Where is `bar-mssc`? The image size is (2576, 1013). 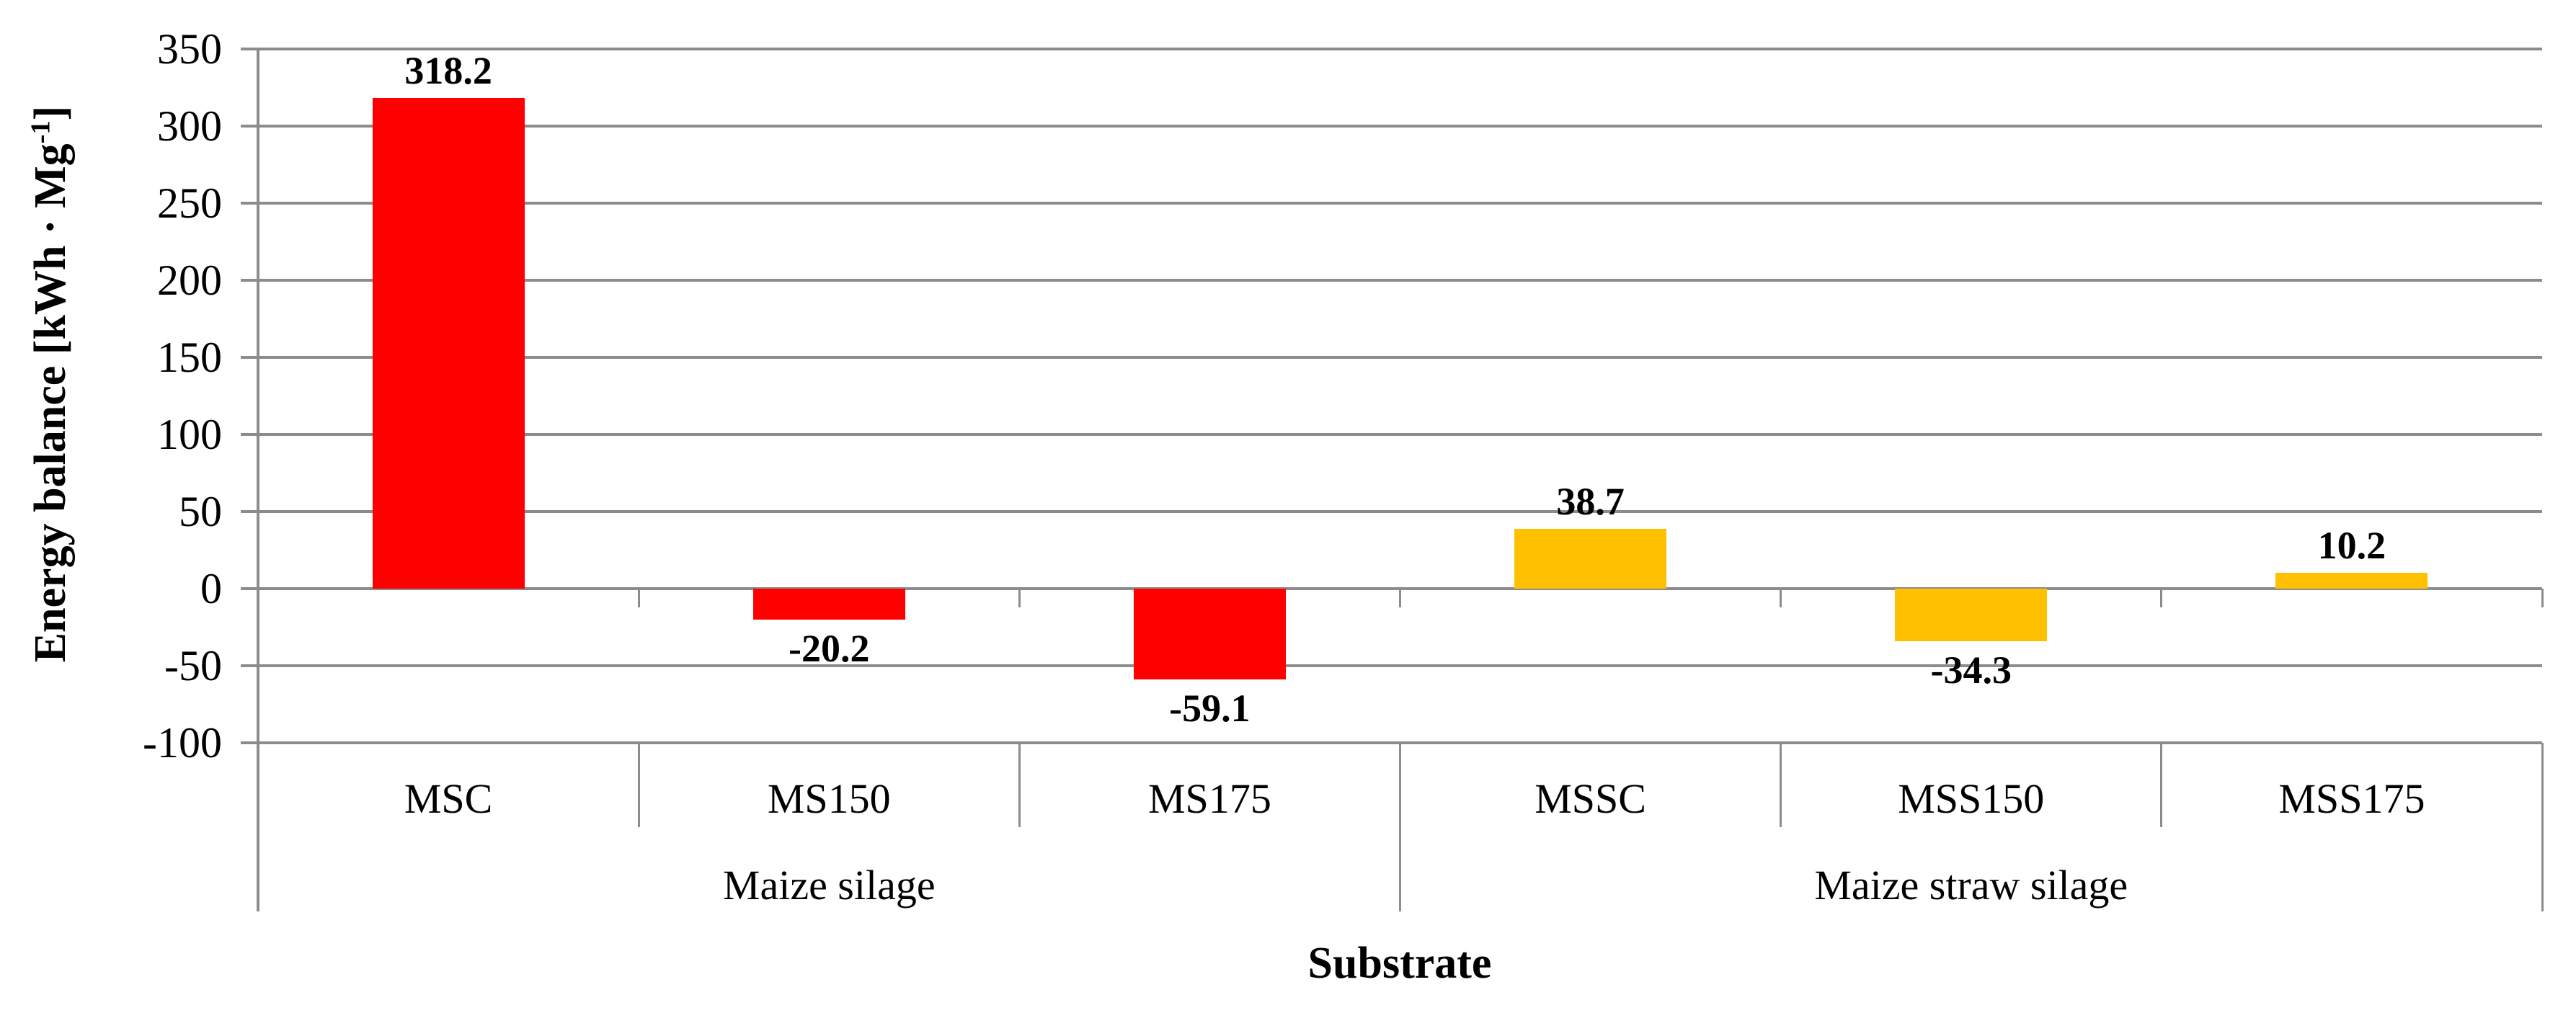 bar-mssc is located at coordinates (1590, 559).